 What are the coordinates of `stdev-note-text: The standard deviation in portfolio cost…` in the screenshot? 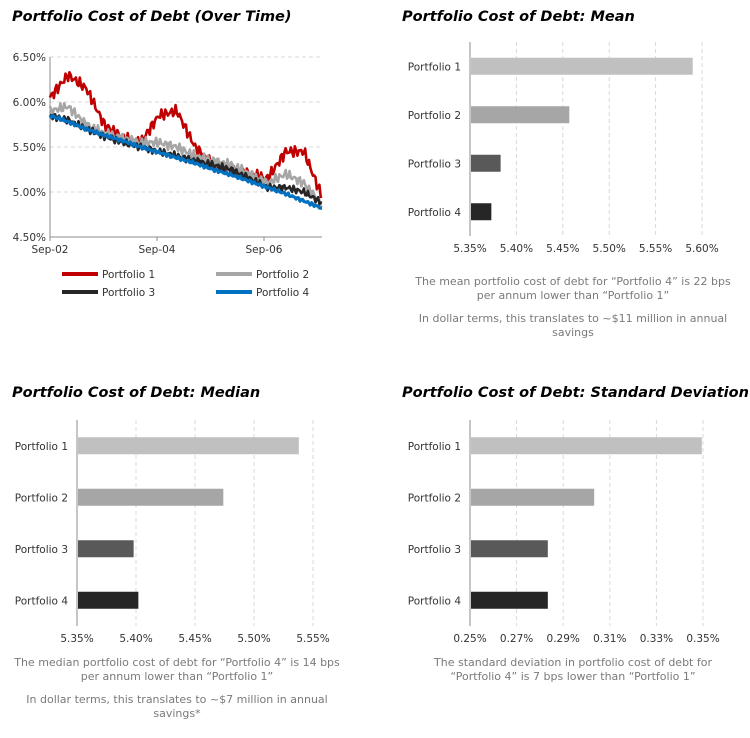 It's located at (573, 669).